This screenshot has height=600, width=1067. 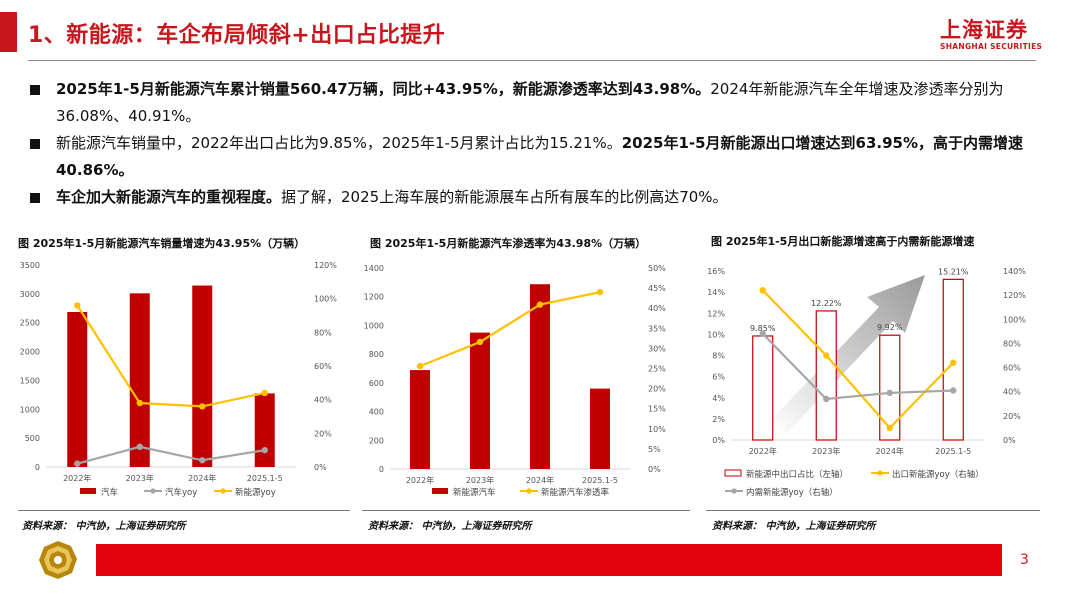 What do you see at coordinates (376, 412) in the screenshot?
I see `y-axis-tick-label: 400` at bounding box center [376, 412].